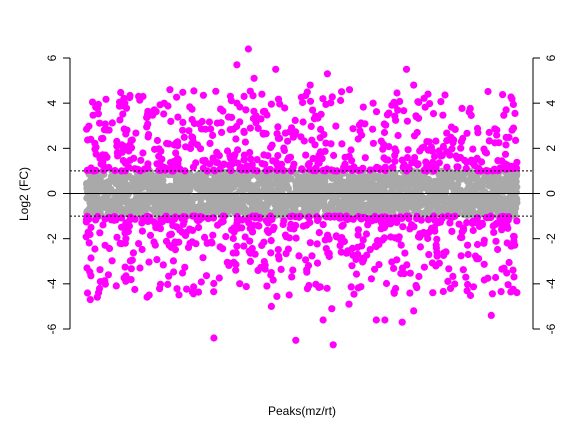 Image resolution: width=576 pixels, height=432 pixels. Describe the element at coordinates (301, 193) in the screenshot. I see `reference-lines` at that location.